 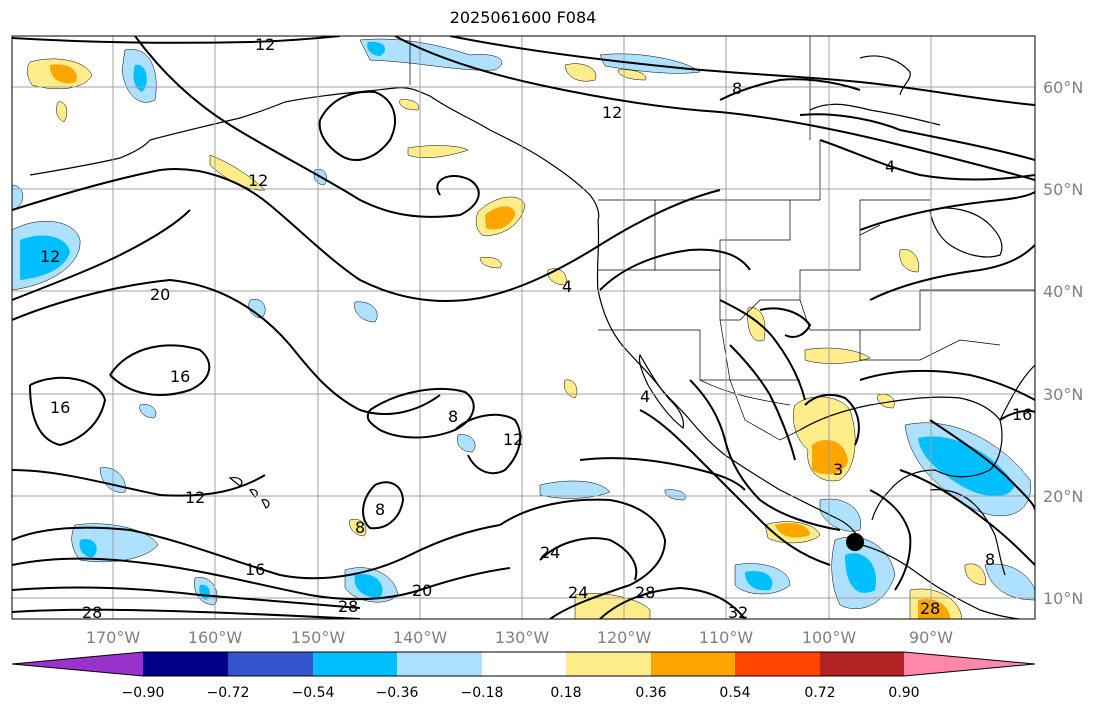 What do you see at coordinates (1063, 291) in the screenshot?
I see `lat-label: 40°N` at bounding box center [1063, 291].